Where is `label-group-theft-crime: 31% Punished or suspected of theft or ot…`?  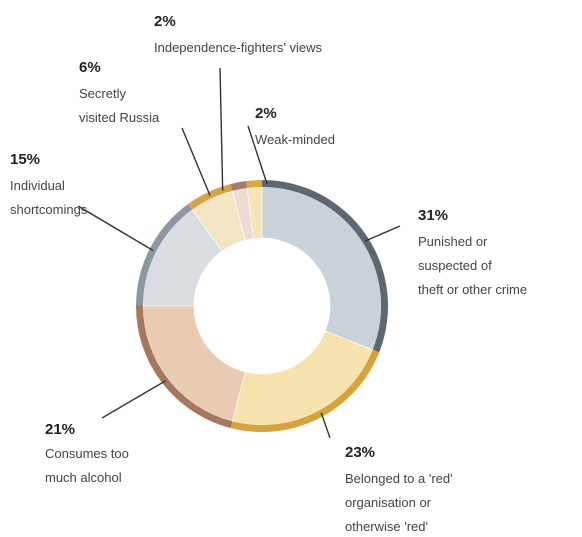 label-group-theft-crime: 31% Punished or suspected of theft or ot… is located at coordinates (472, 252).